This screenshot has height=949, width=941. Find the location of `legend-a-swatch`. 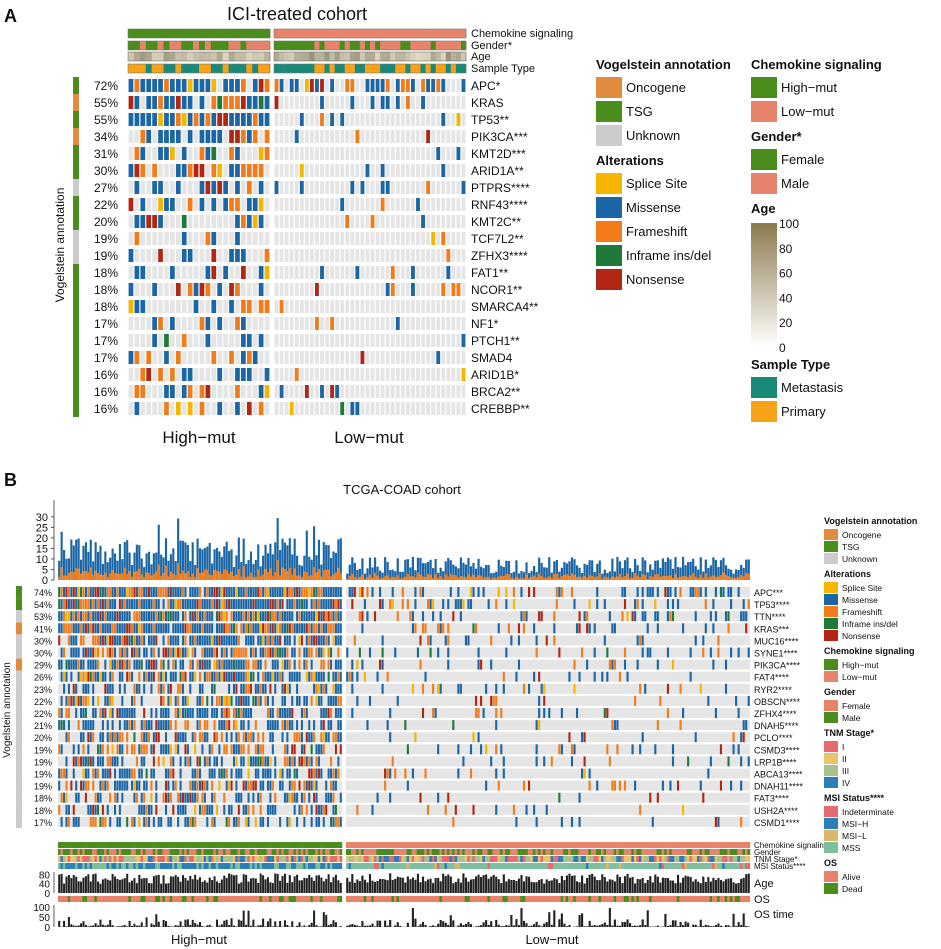

legend-a-swatch is located at coordinates (764, 411).